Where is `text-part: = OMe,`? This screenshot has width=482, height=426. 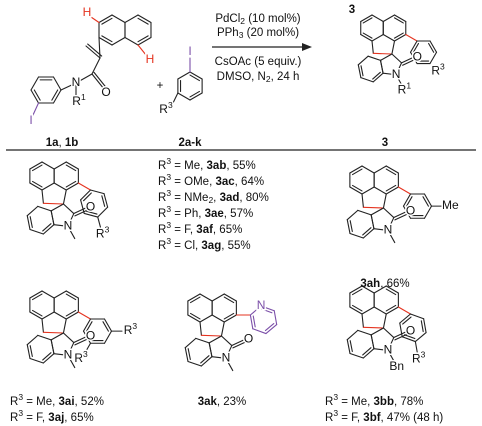
text-part: = OMe, is located at coordinates (193, 182).